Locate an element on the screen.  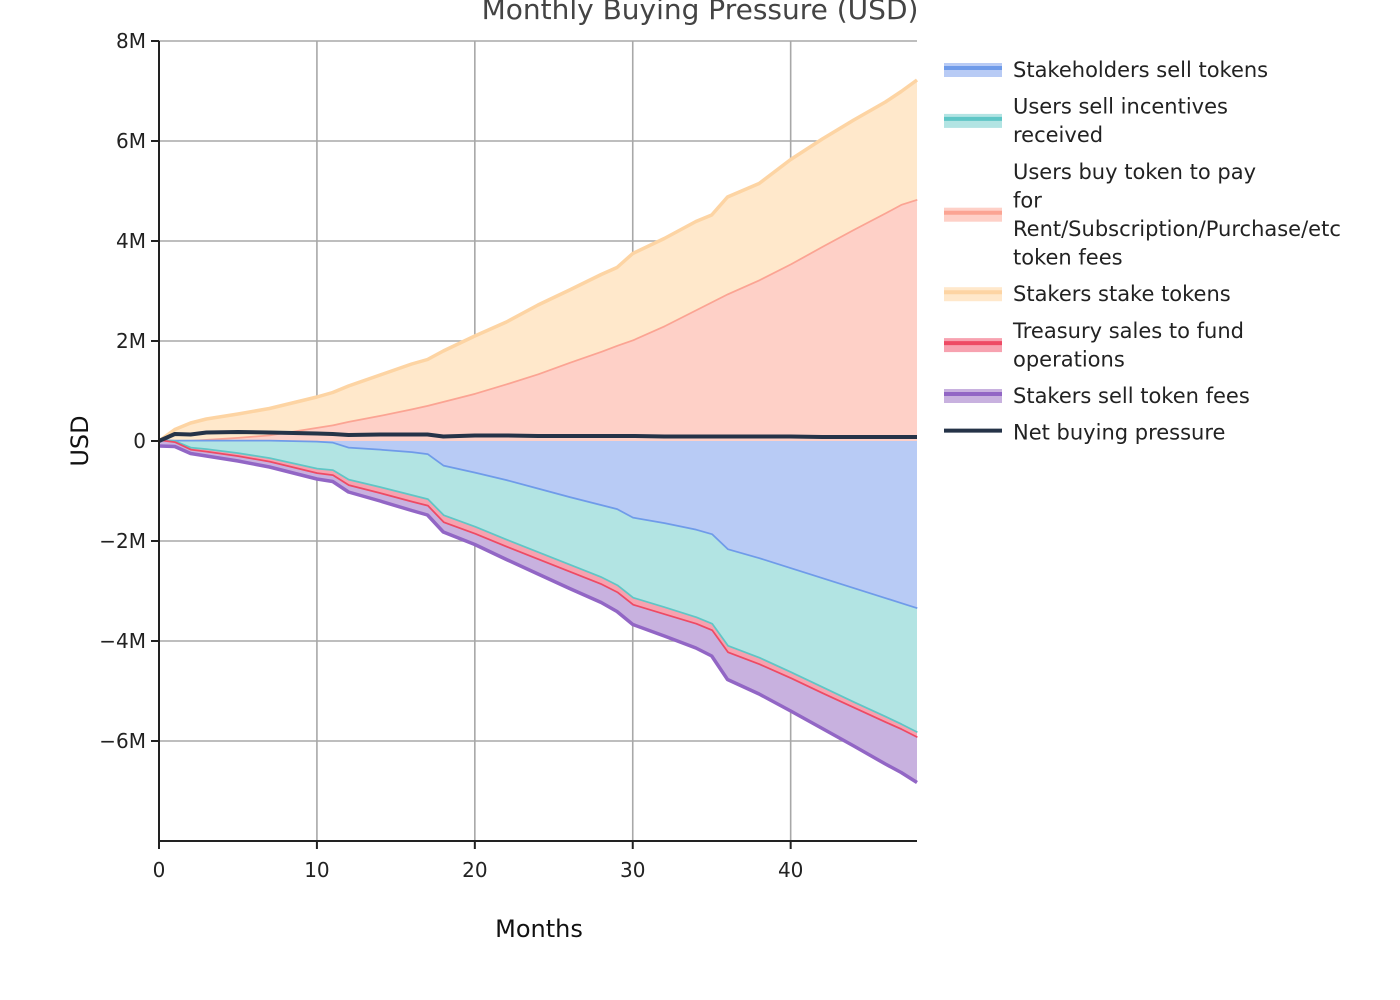
legend-label: Stakeholders sell tokens is located at coordinates (1140, 70).